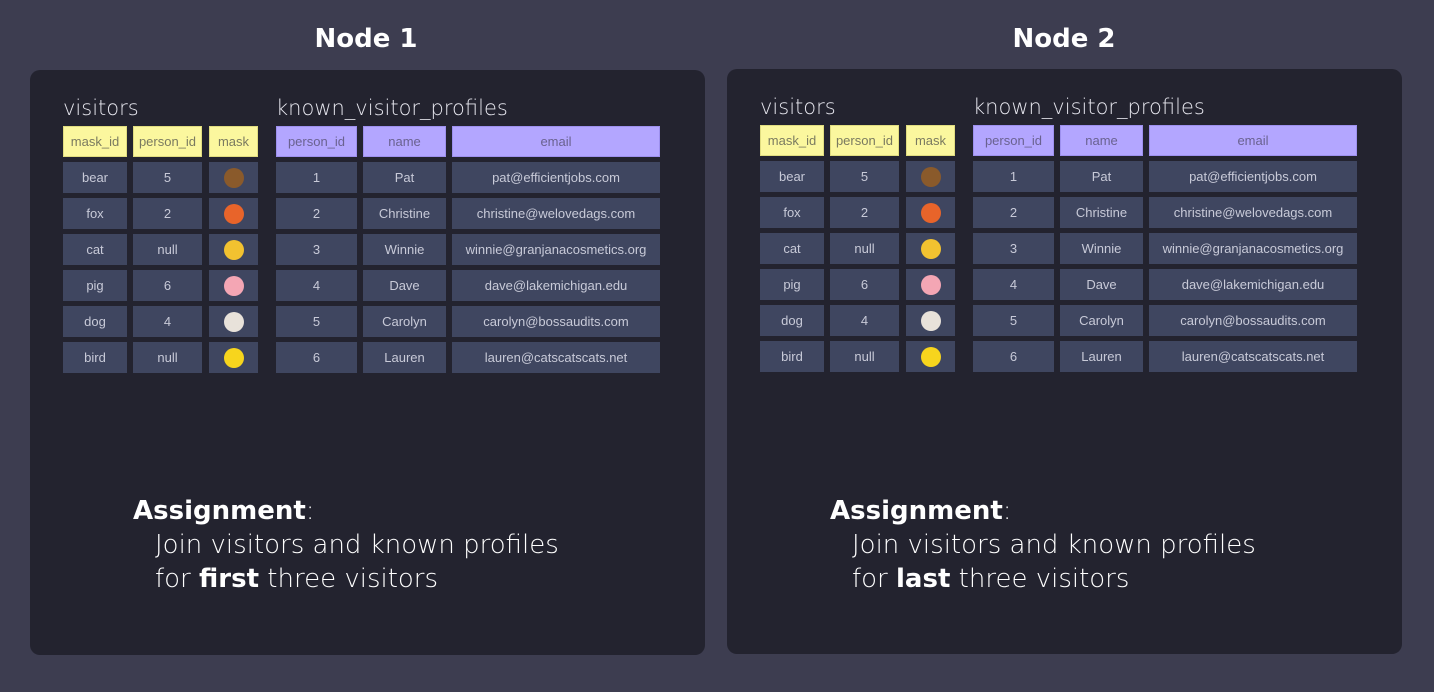 The image size is (1434, 692). Describe the element at coordinates (349, 579) in the screenshot. I see `line2-post: three visitors` at that location.